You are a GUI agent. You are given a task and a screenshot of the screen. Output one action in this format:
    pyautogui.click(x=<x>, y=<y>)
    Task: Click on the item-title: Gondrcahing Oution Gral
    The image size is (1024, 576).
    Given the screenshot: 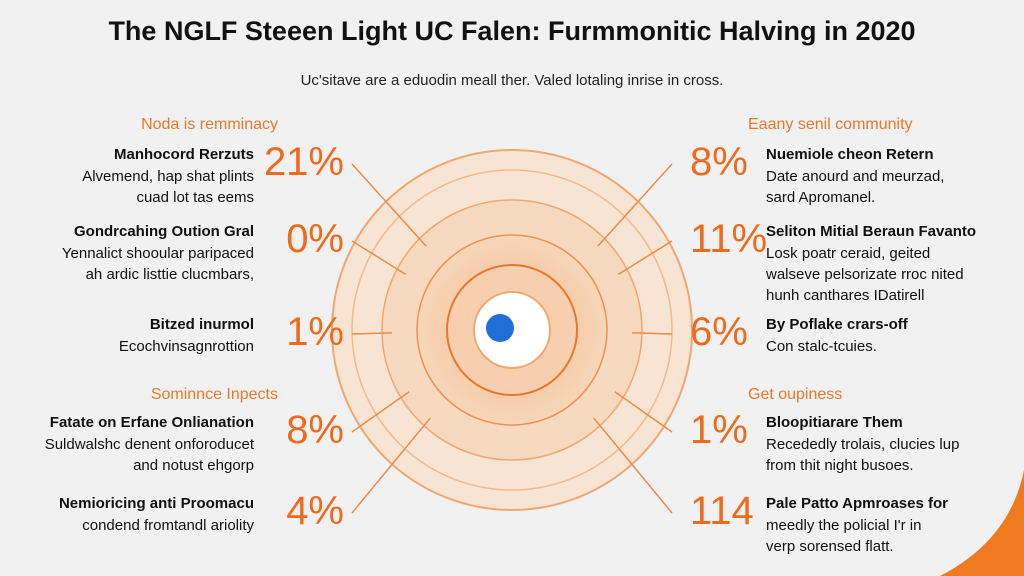 What is the action you would take?
    pyautogui.click(x=164, y=231)
    